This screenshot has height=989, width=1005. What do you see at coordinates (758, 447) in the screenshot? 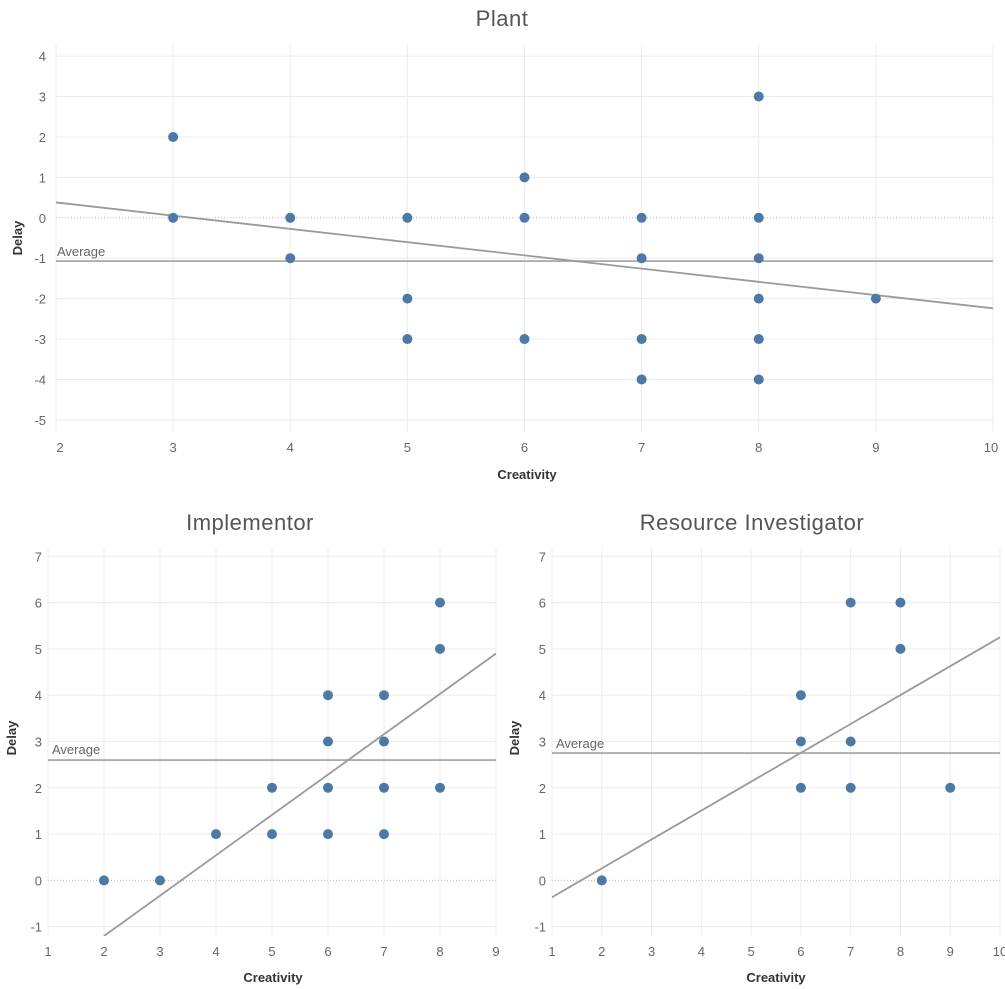
I see `x-tick-label: 8` at bounding box center [758, 447].